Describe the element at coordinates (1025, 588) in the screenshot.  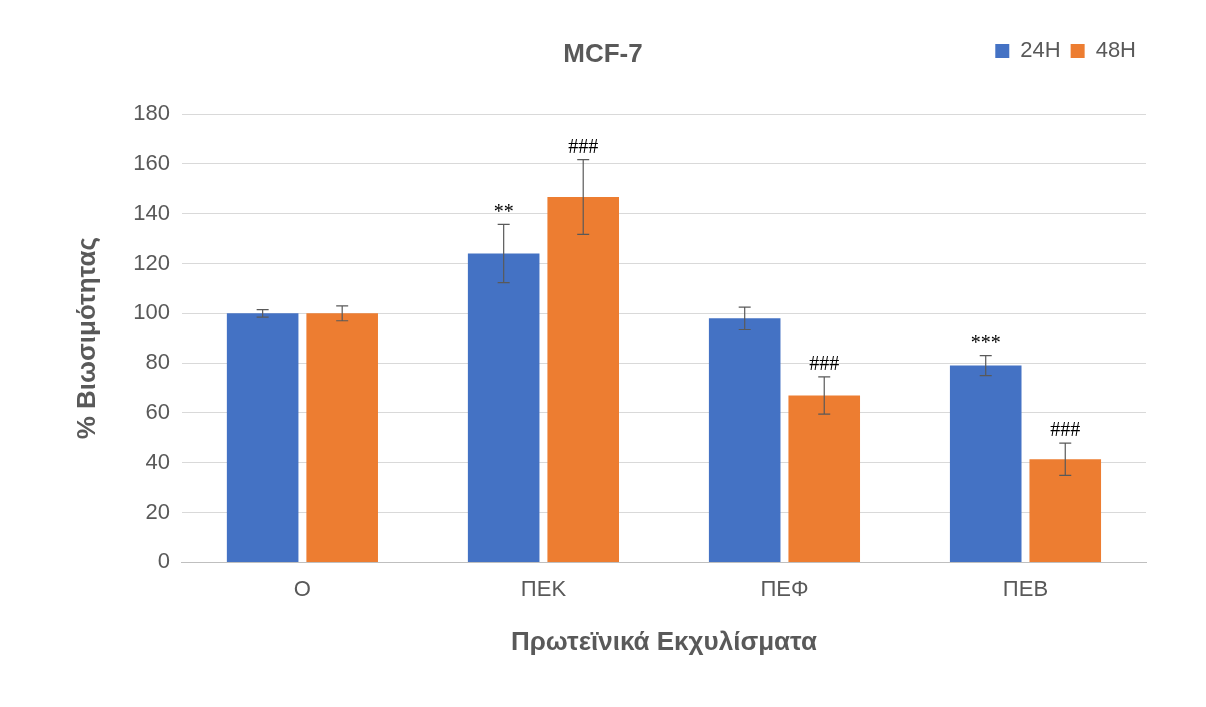
I see `x-tick-label: ΠΕΒ` at that location.